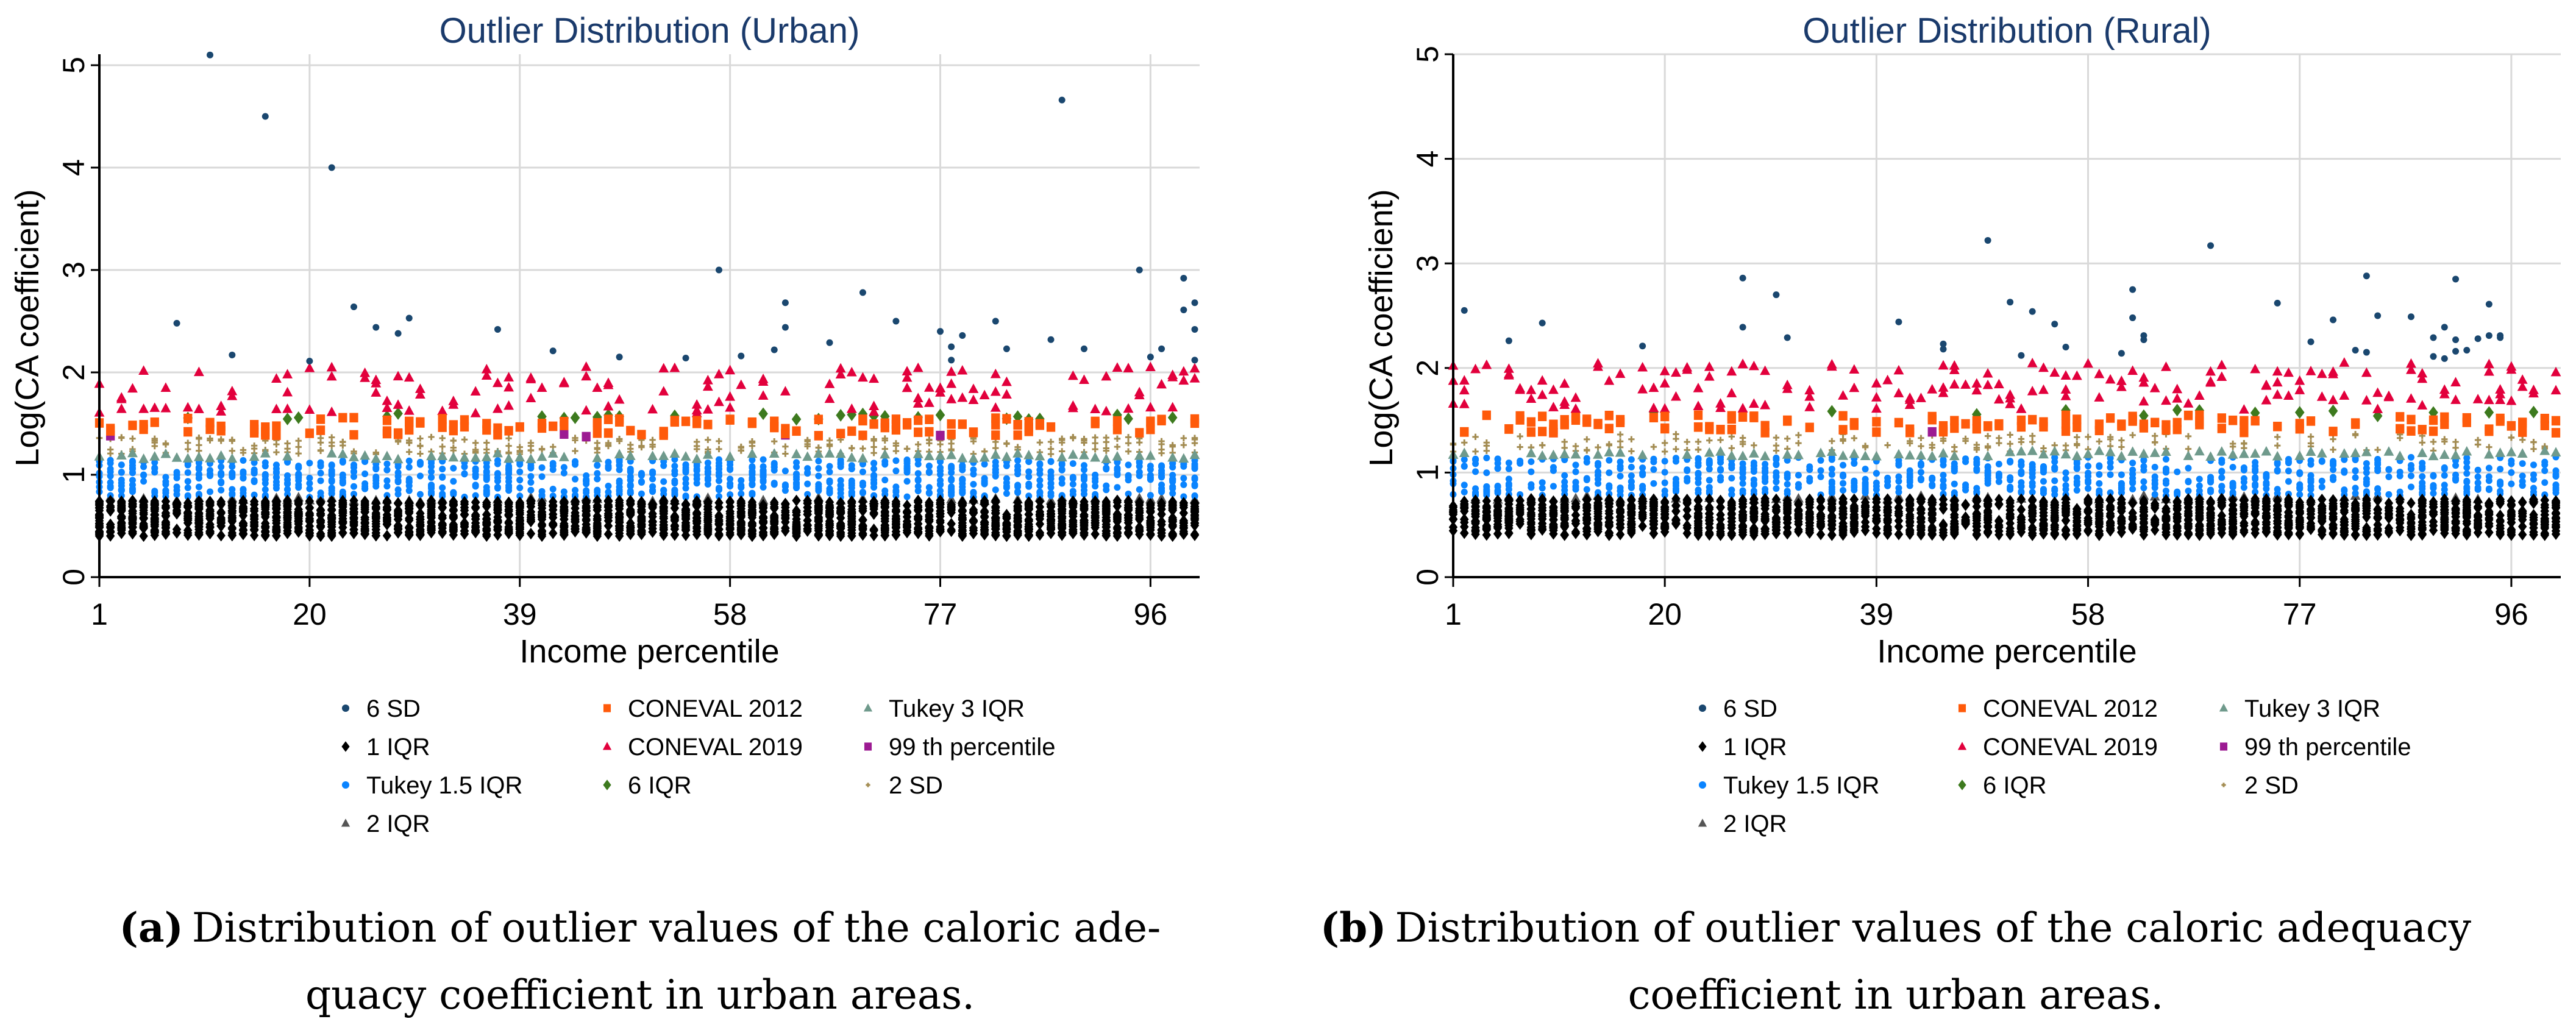 Image resolution: width=2576 pixels, height=1033 pixels. What do you see at coordinates (647, 785) in the screenshot?
I see `legend-item-6-iqr: 6 IQR` at bounding box center [647, 785].